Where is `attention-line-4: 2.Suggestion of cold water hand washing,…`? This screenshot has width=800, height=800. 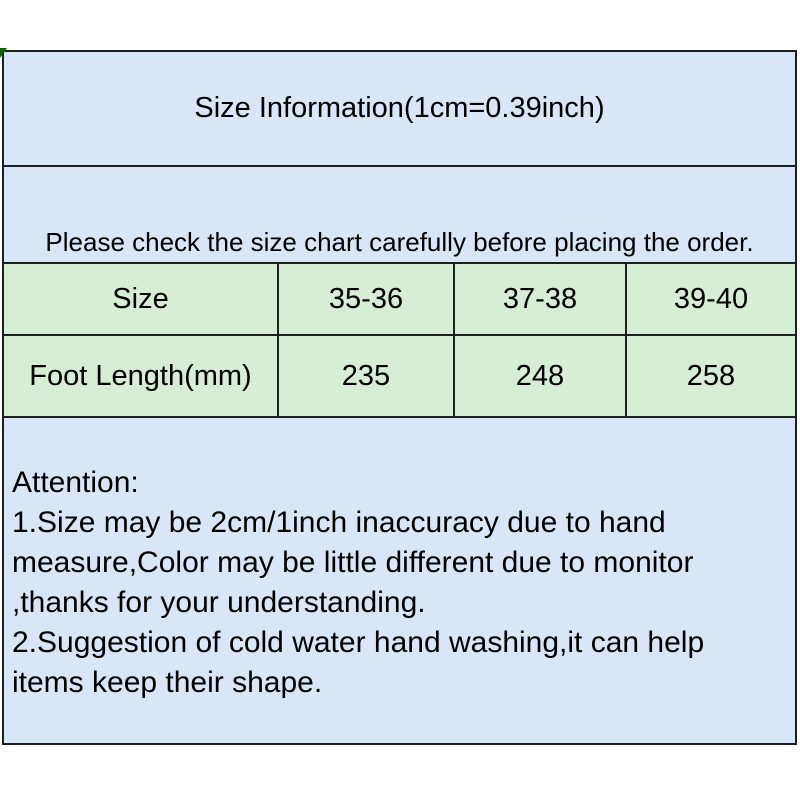 attention-line-4: 2.Suggestion of cold water hand washing,… is located at coordinates (358, 642).